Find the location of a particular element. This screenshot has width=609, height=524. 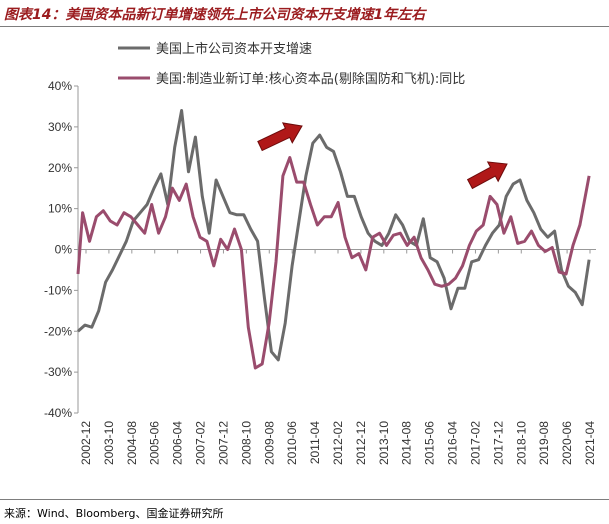

x-tick-label: 2016-04 is located at coordinates (453, 443).